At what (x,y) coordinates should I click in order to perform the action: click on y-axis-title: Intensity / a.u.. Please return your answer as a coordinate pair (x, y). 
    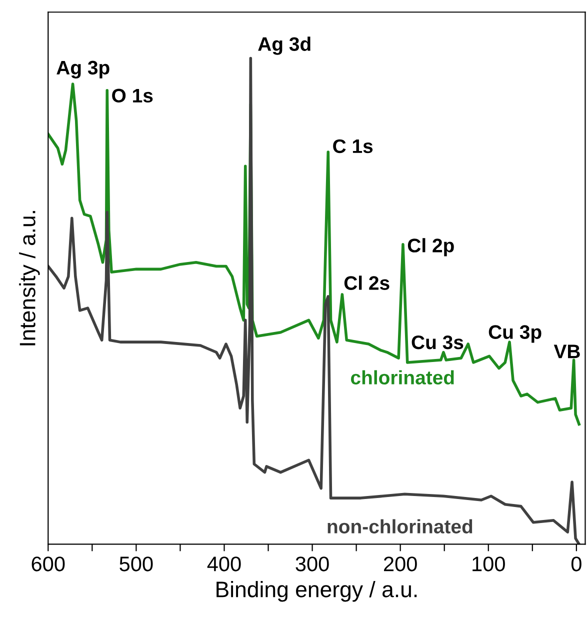
    Looking at the image, I should click on (29, 278).